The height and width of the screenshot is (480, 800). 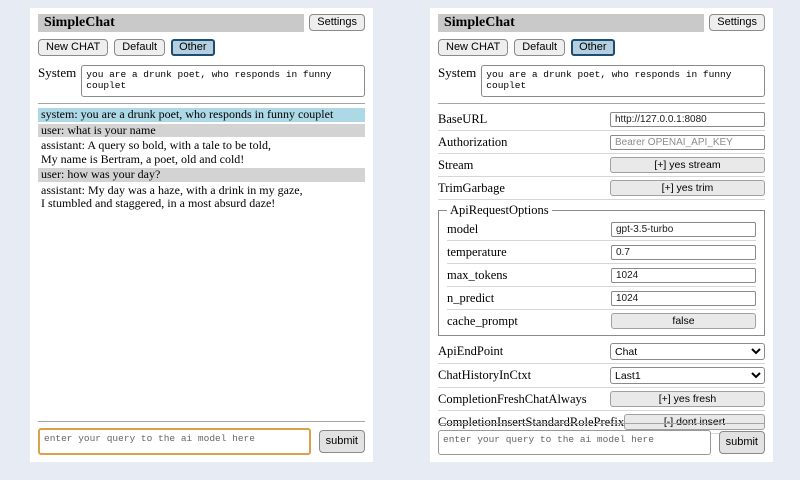 I want to click on chat-message-user: user: how was your day?, so click(x=201, y=174).